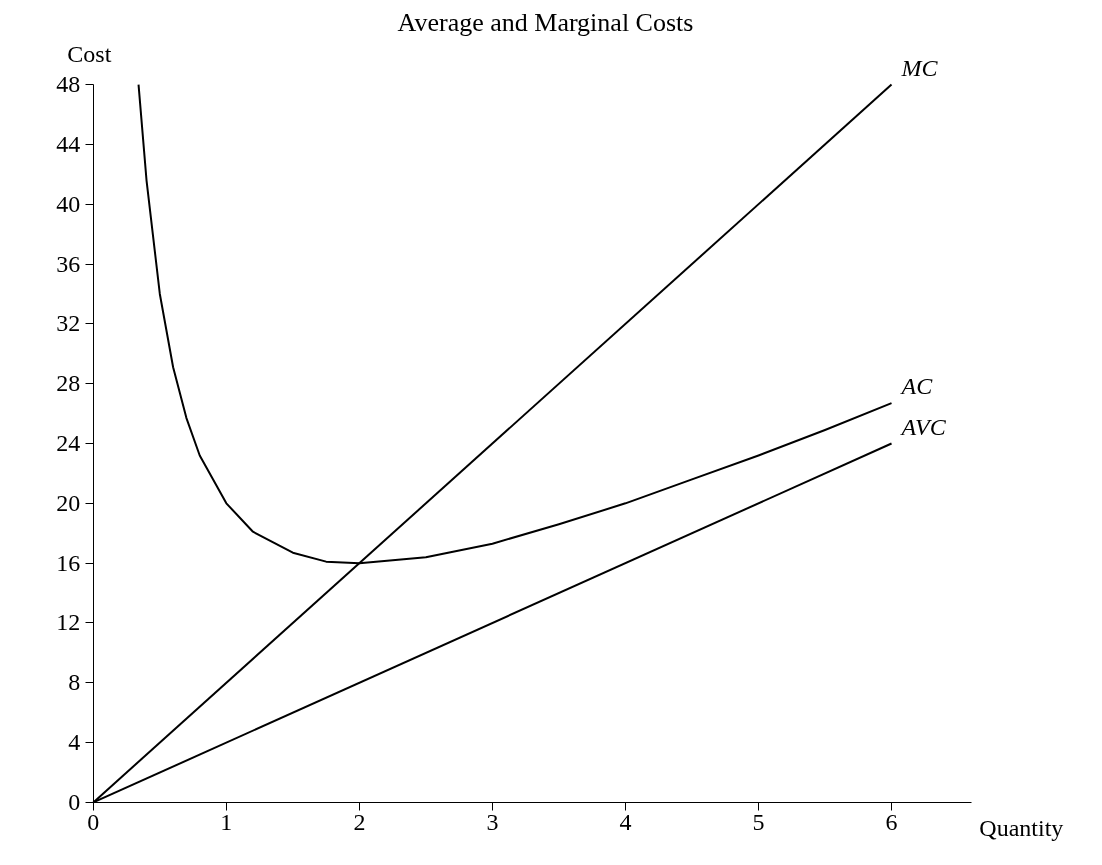  I want to click on y-tick-label: 24, so click(68, 443).